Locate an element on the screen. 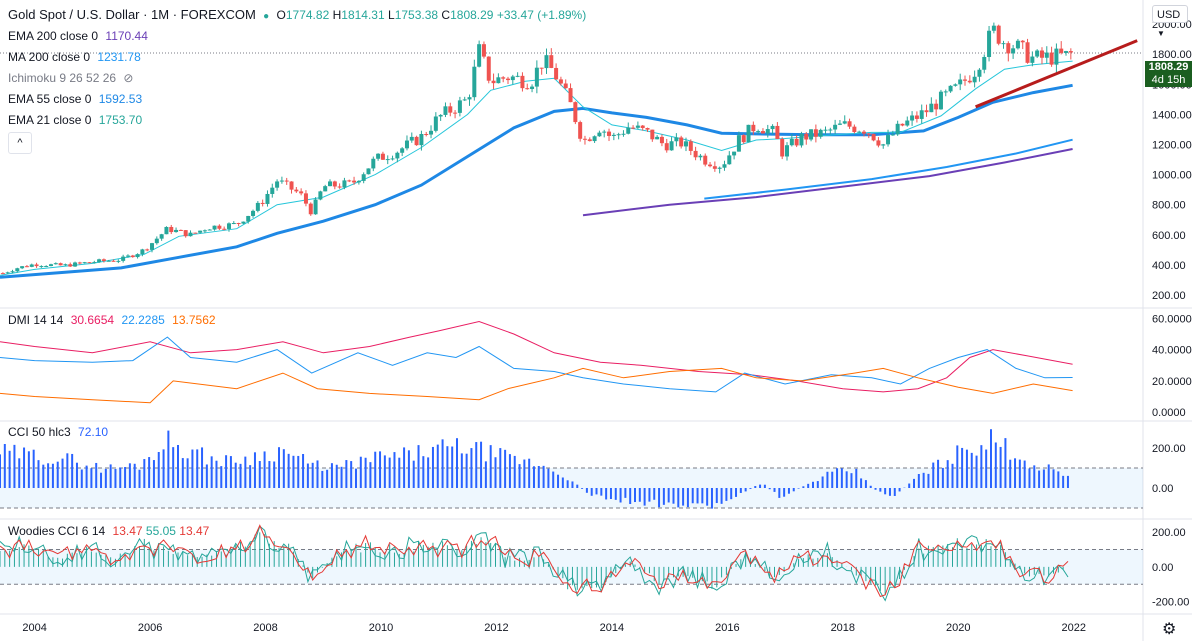 The height and width of the screenshot is (641, 1192). y-tick-label: 40.0000 is located at coordinates (1172, 351).